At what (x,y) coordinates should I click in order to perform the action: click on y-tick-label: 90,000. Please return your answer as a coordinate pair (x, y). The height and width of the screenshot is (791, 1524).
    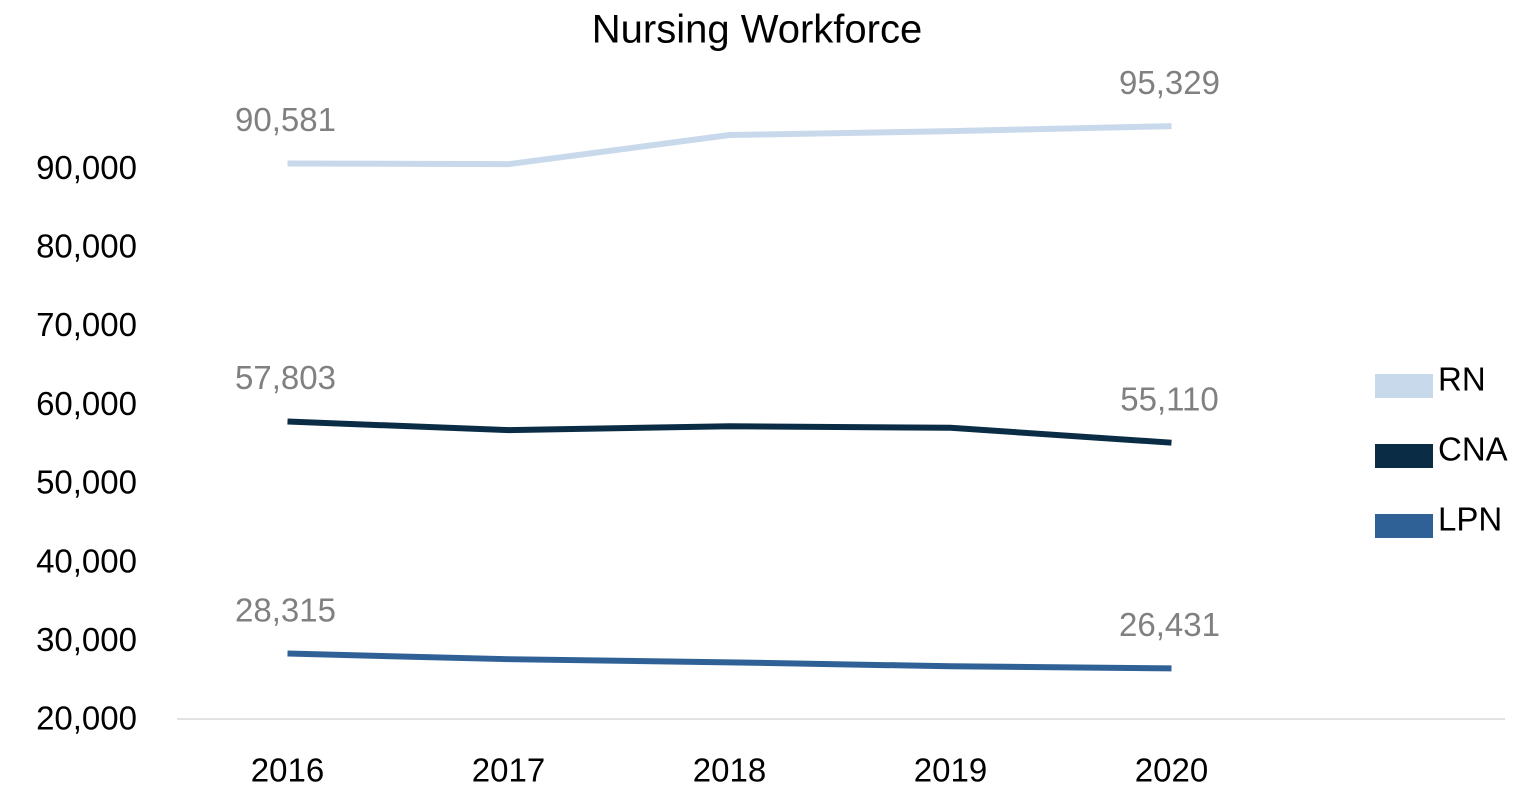
    Looking at the image, I should click on (86, 167).